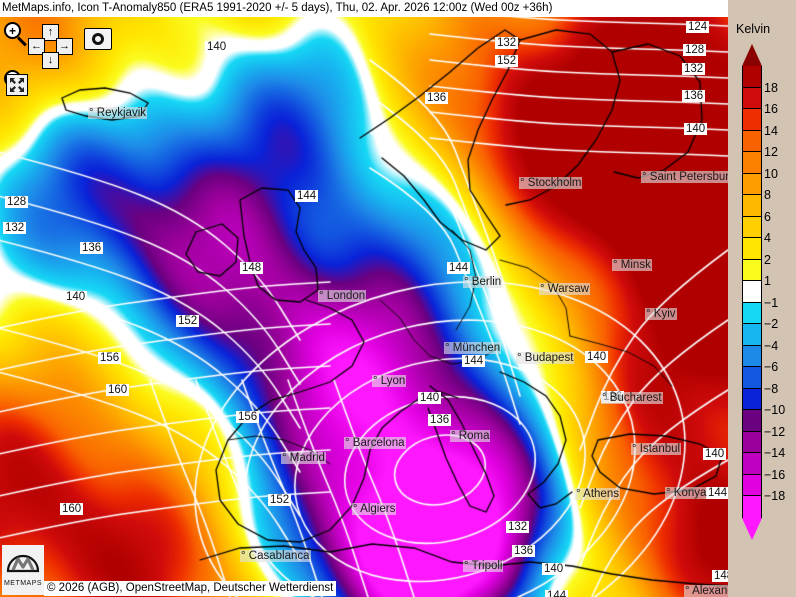 The height and width of the screenshot is (597, 796). What do you see at coordinates (767, 237) in the screenshot?
I see `colorbar-tick: 4` at bounding box center [767, 237].